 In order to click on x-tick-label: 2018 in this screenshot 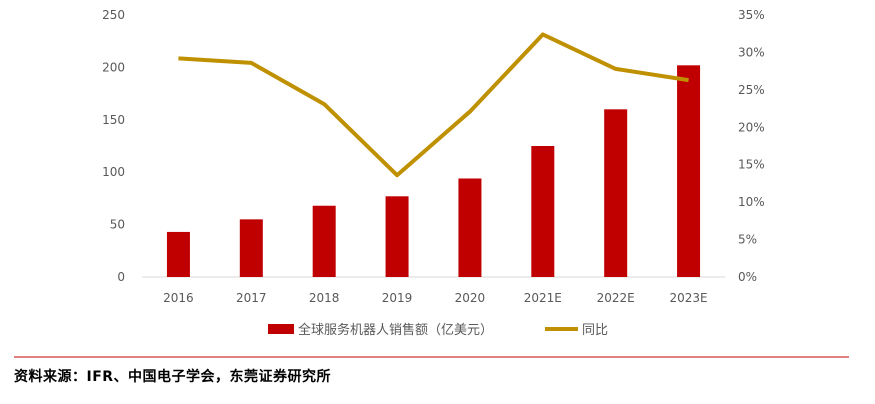, I will do `click(324, 298)`.